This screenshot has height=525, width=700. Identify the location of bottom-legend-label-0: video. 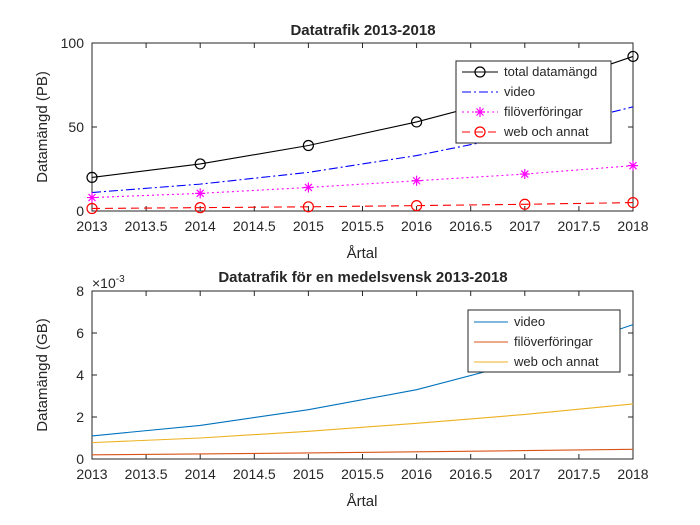
(529, 321).